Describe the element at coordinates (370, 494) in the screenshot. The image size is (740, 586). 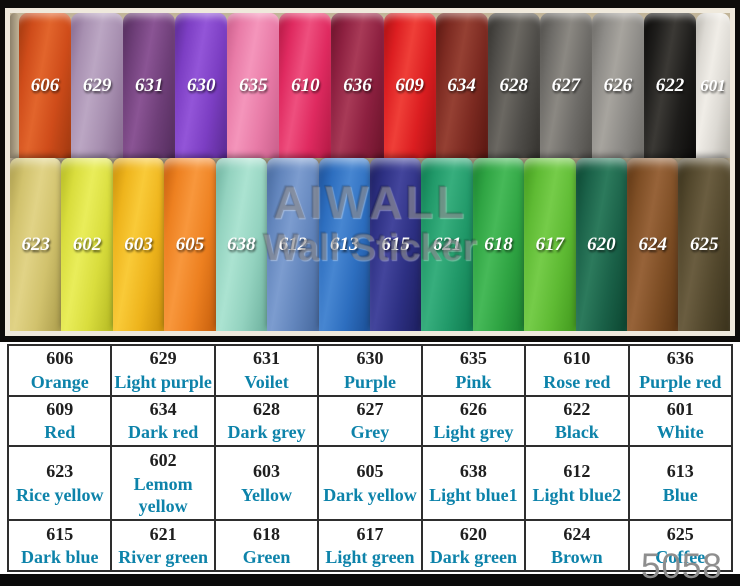
I see `color-name: Dark yellow` at that location.